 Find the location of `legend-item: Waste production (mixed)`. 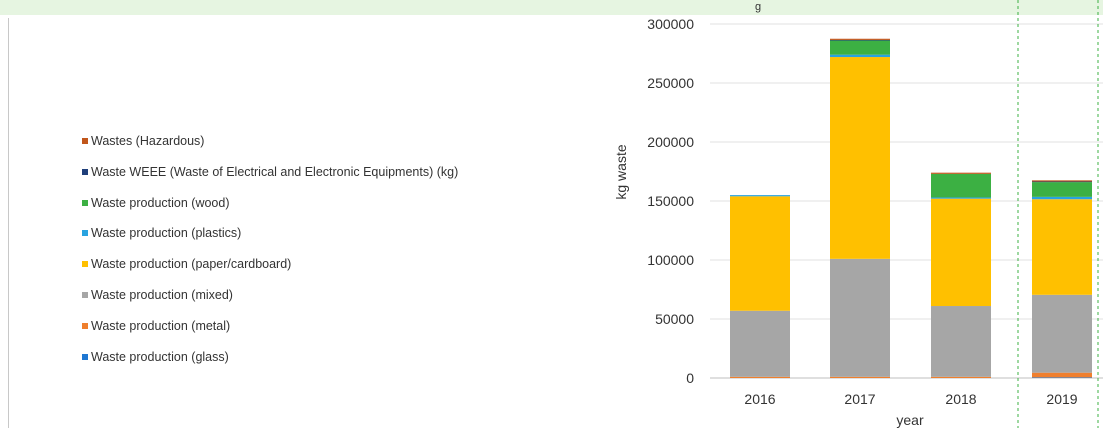

legend-item: Waste production (mixed) is located at coordinates (270, 295).